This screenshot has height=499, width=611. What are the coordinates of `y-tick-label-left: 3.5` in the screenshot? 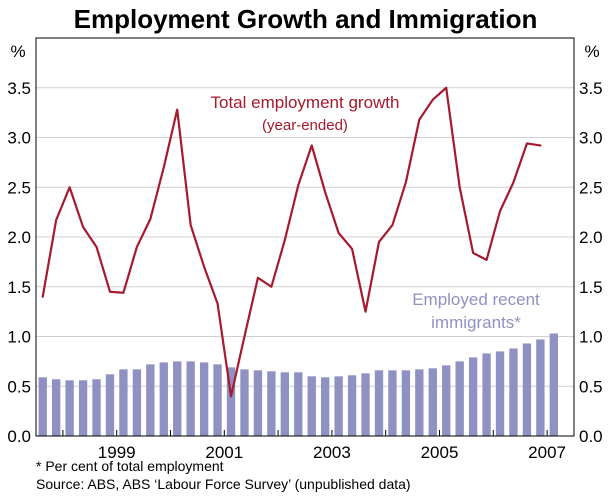 It's located at (19, 88).